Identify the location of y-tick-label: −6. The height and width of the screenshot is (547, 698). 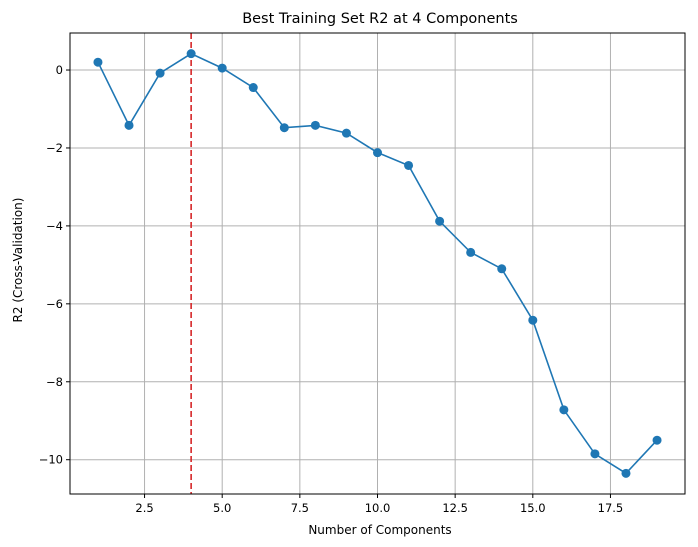
(54, 304).